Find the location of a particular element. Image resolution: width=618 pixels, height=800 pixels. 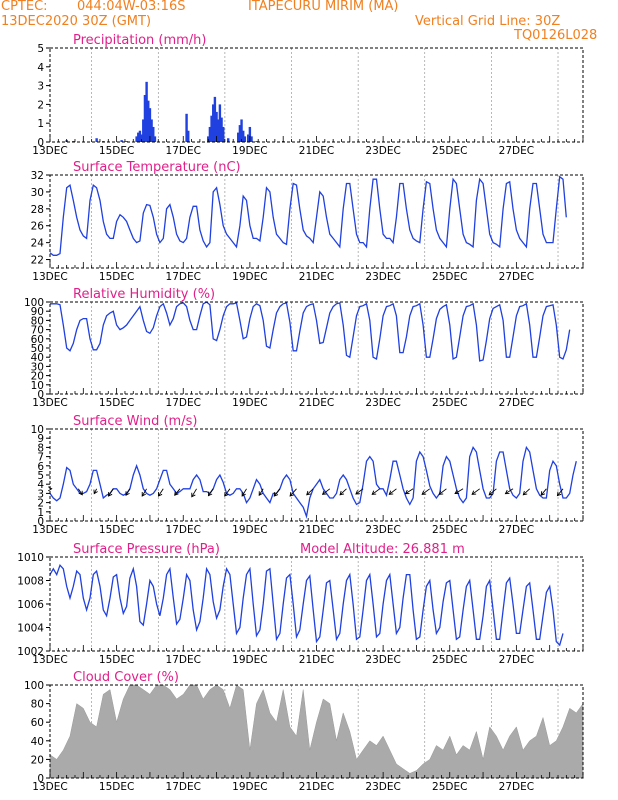

panel-title: Surface Pressure (hPa) is located at coordinates (146, 549).